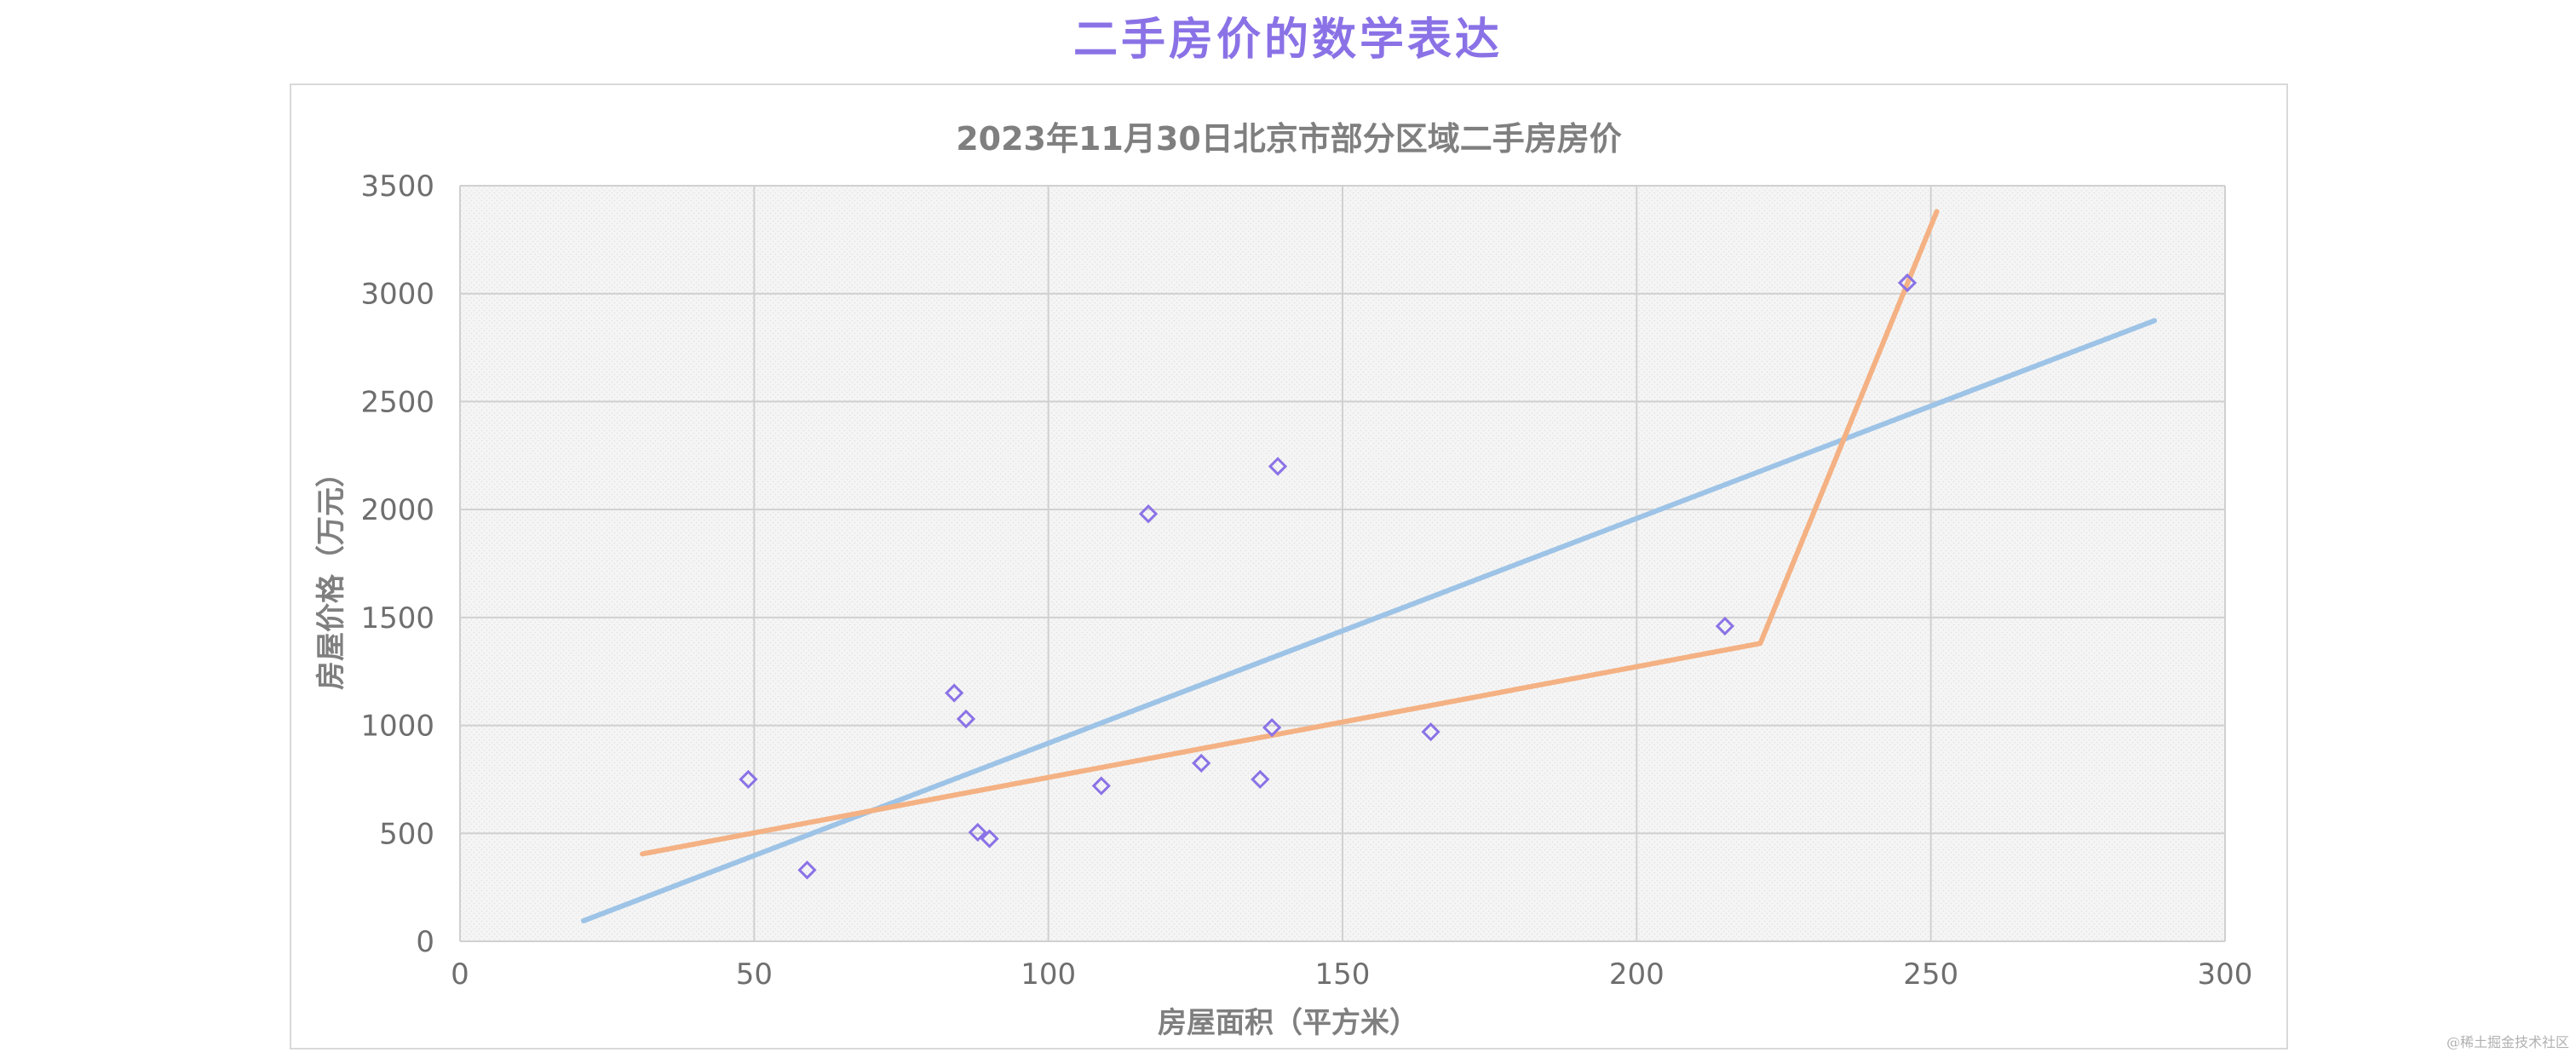 The height and width of the screenshot is (1058, 2576). I want to click on x-tick-label: 50, so click(754, 974).